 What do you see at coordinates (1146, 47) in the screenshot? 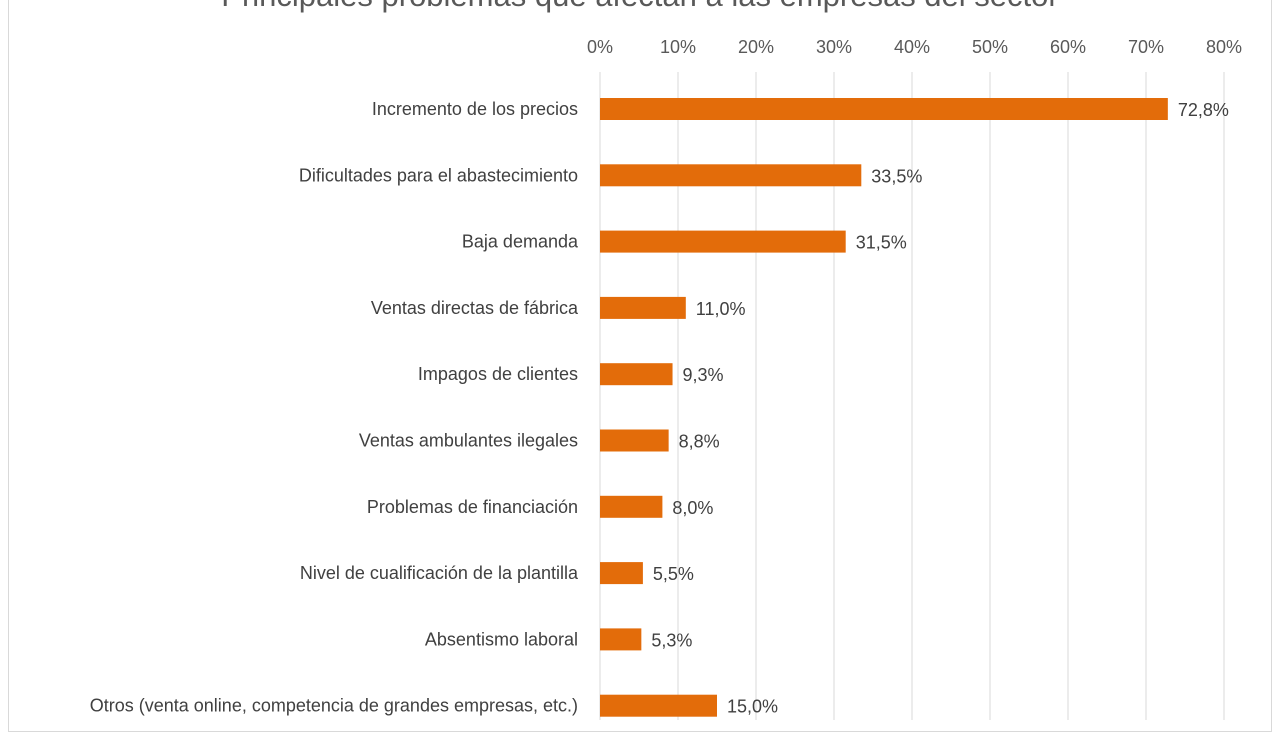
I see `x-tick-label: 70%` at bounding box center [1146, 47].